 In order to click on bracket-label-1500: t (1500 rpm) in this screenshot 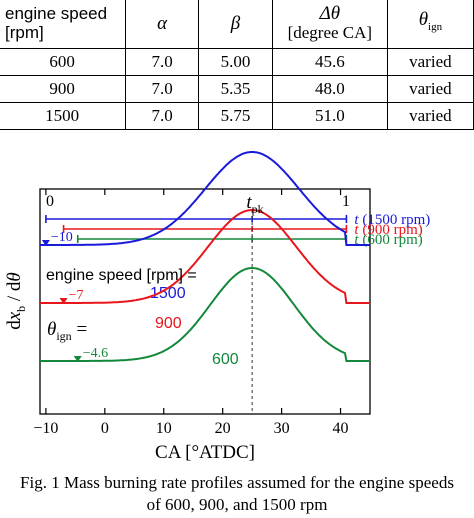, I will do `click(392, 220)`.